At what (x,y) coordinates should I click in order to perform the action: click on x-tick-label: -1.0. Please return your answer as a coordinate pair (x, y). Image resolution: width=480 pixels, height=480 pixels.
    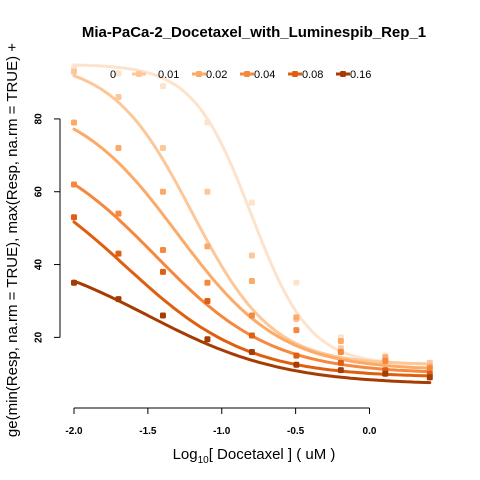
    Looking at the image, I should click on (222, 431).